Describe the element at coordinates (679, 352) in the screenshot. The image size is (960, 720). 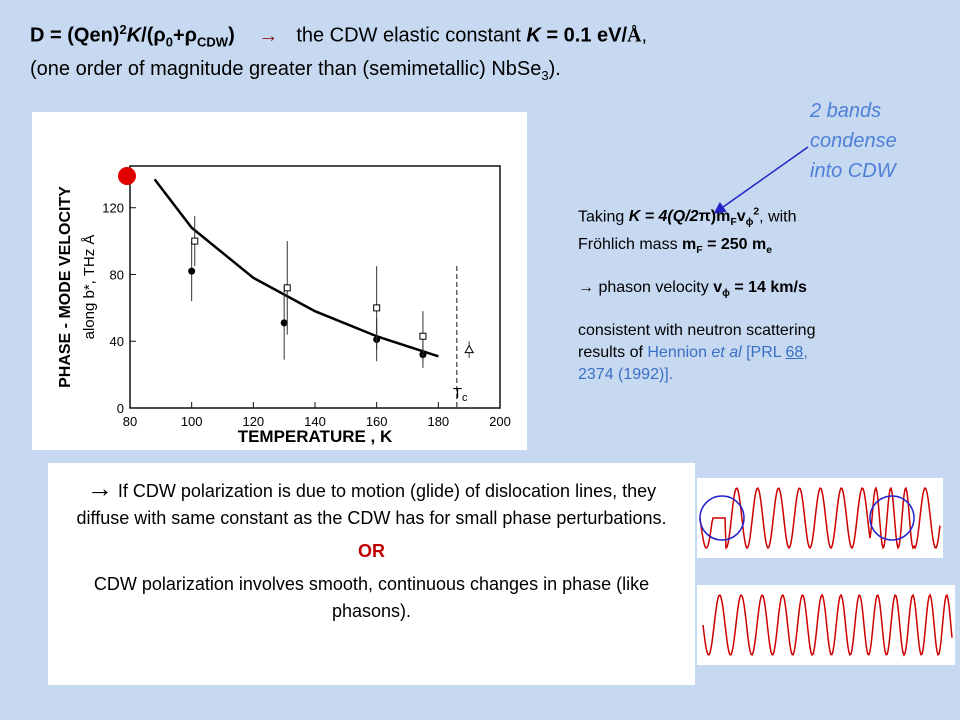
I see `text: Hennion` at that location.